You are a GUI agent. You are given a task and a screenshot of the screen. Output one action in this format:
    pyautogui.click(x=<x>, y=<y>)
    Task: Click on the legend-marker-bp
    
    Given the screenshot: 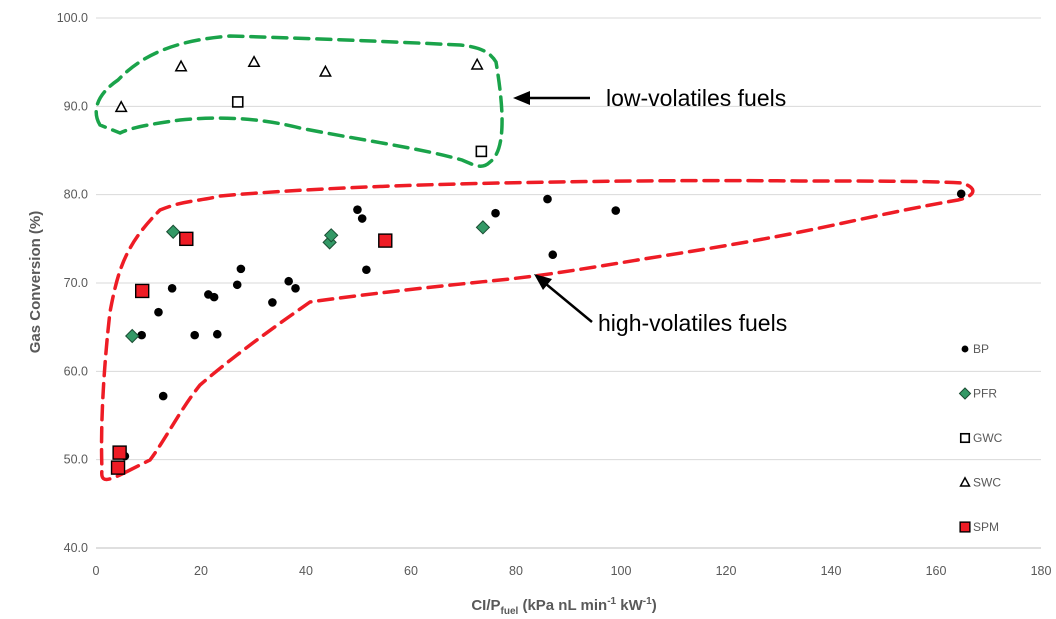 What is the action you would take?
    pyautogui.click(x=965, y=349)
    